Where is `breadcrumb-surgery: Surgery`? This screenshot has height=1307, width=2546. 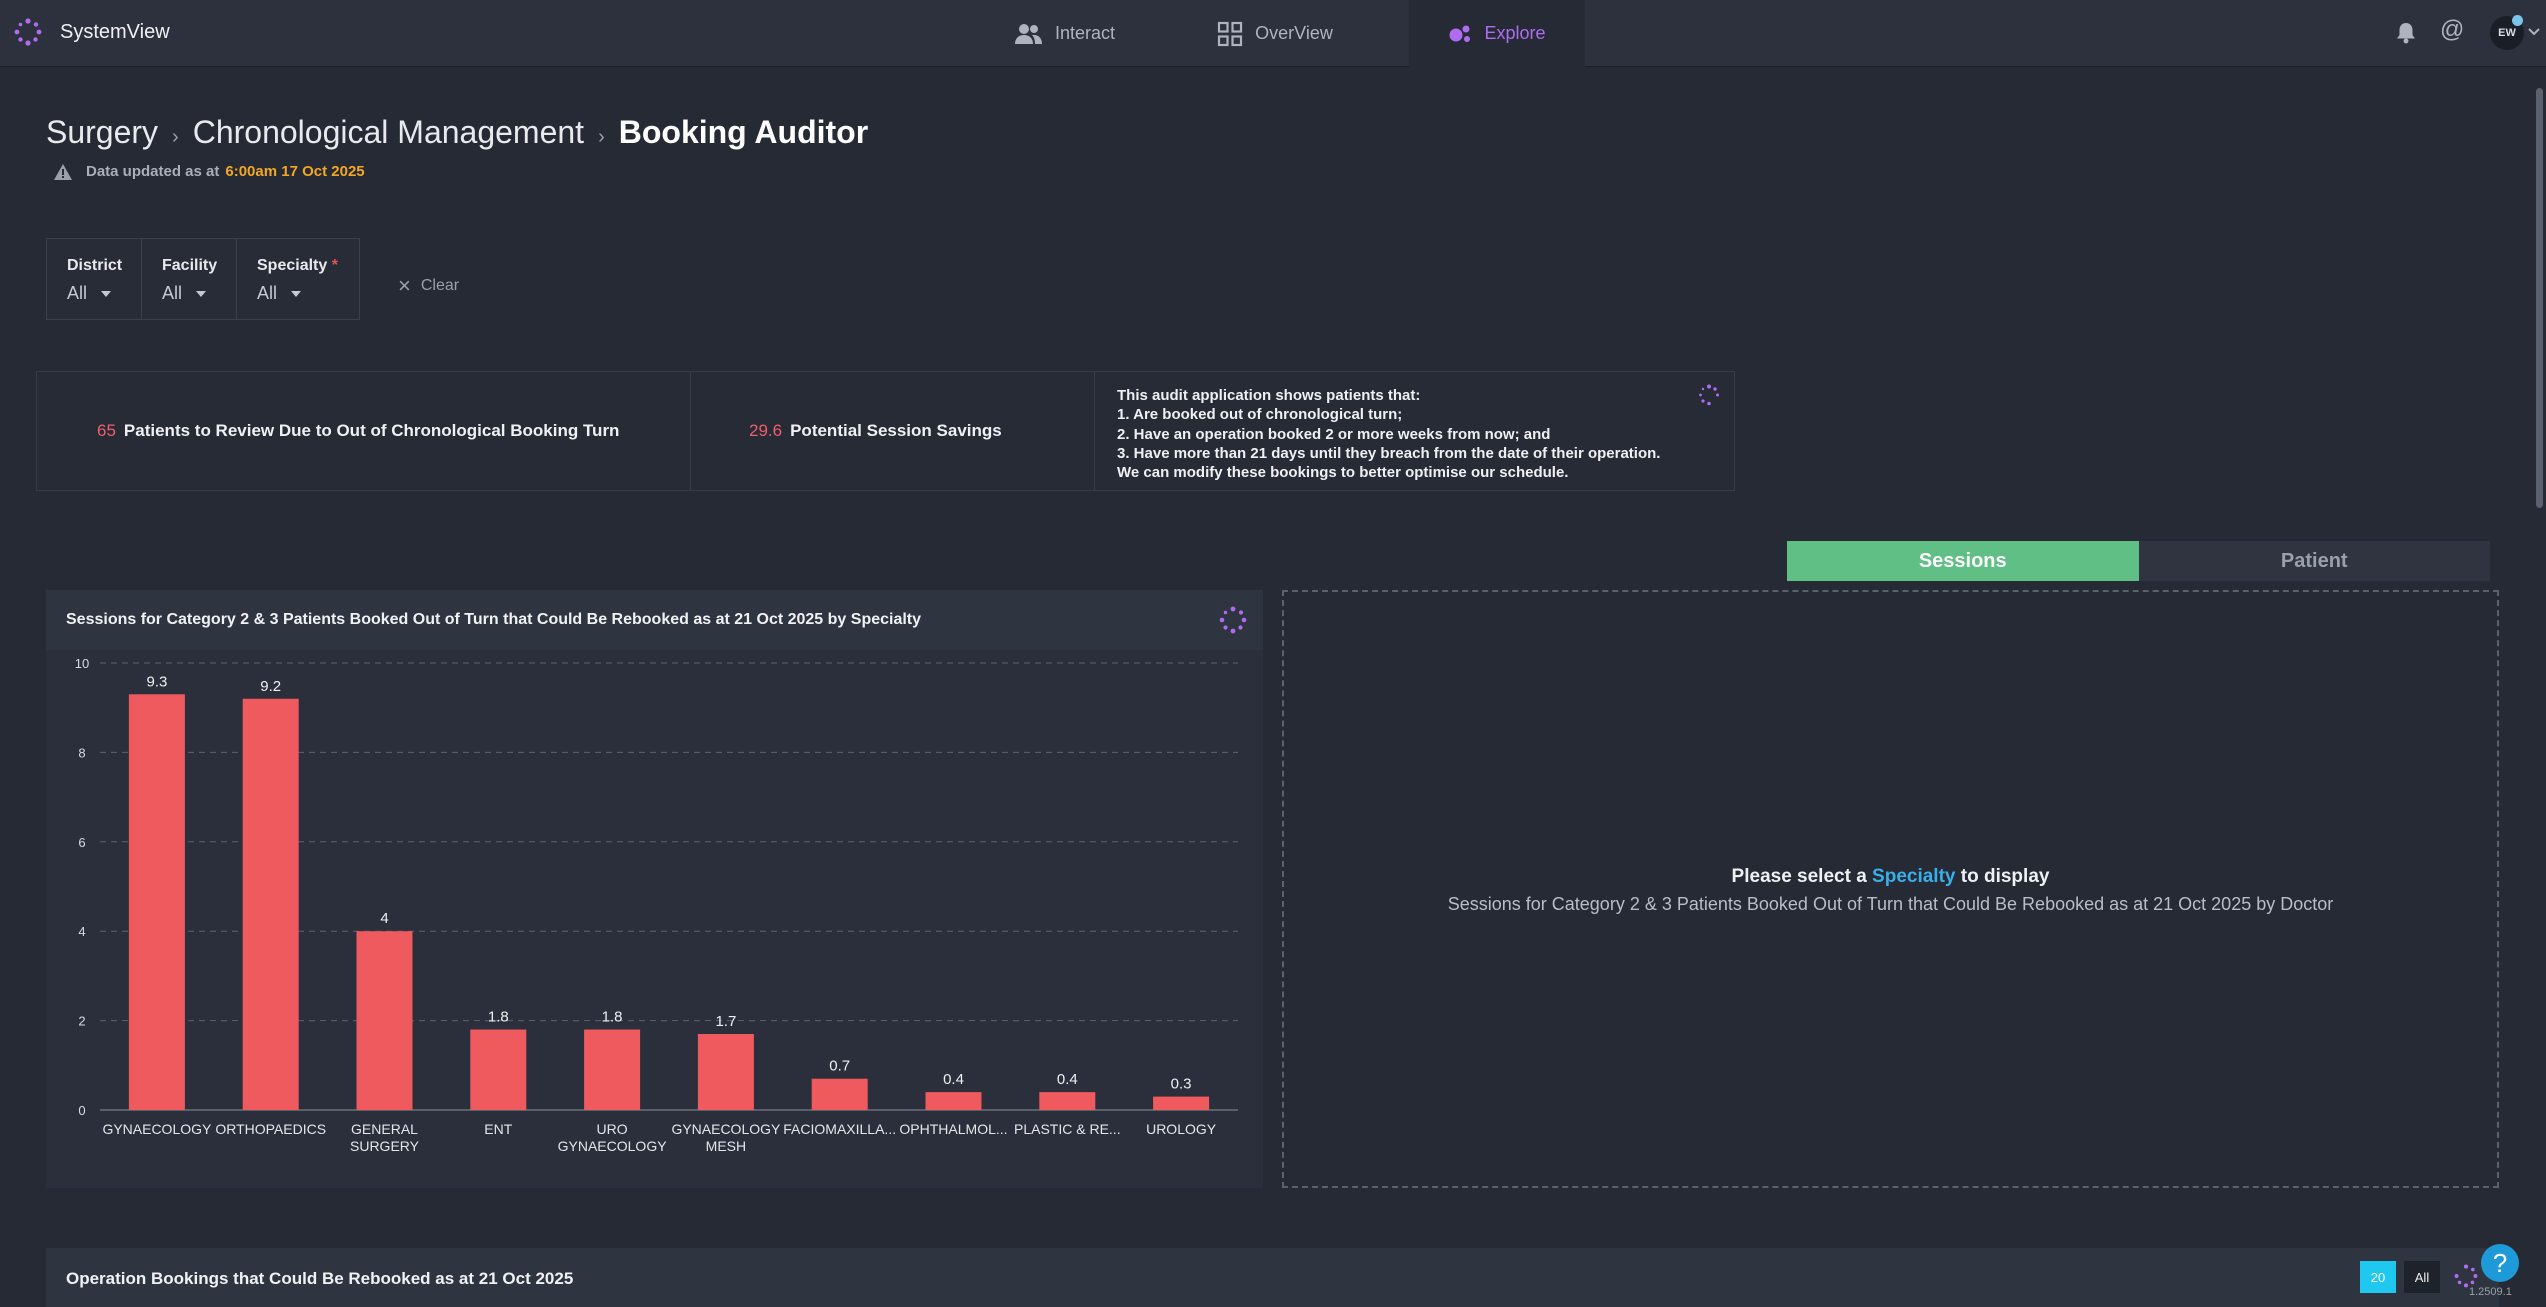 breadcrumb-surgery: Surgery is located at coordinates (102, 132).